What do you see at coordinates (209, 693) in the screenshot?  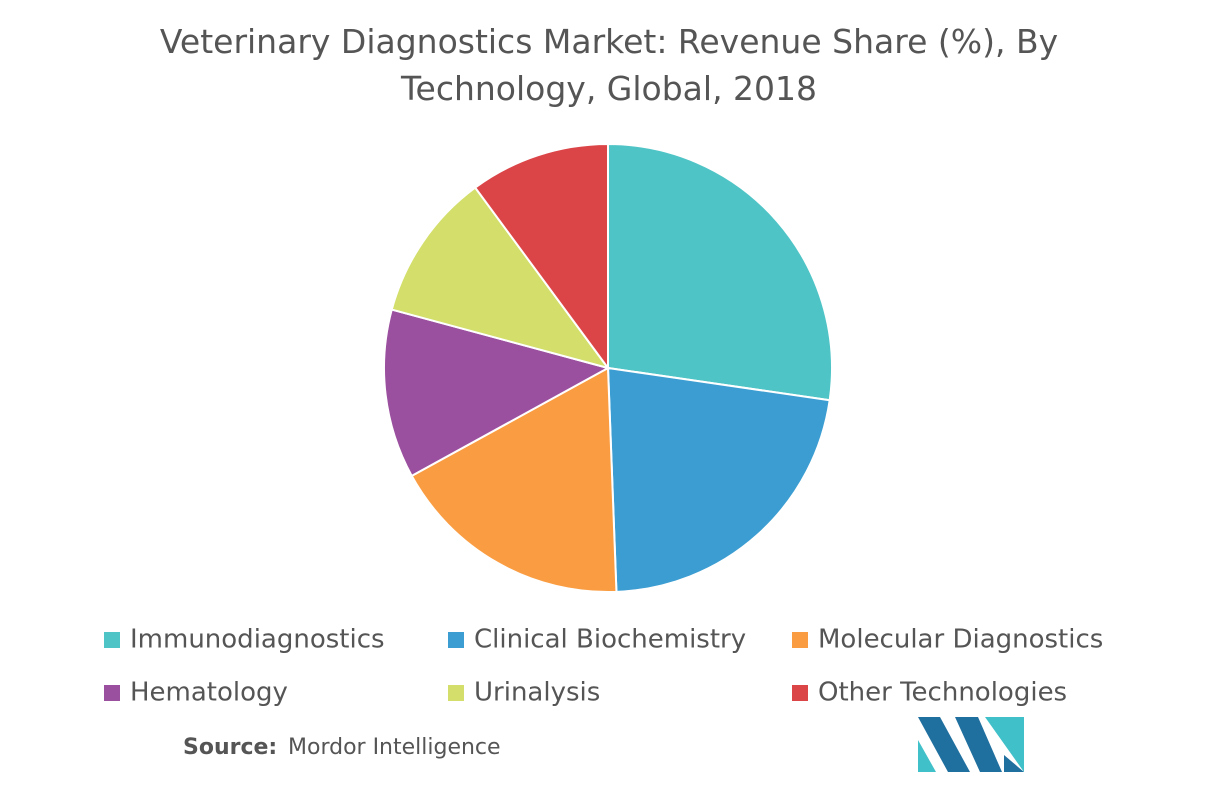 I see `legend-label: Hematology` at bounding box center [209, 693].